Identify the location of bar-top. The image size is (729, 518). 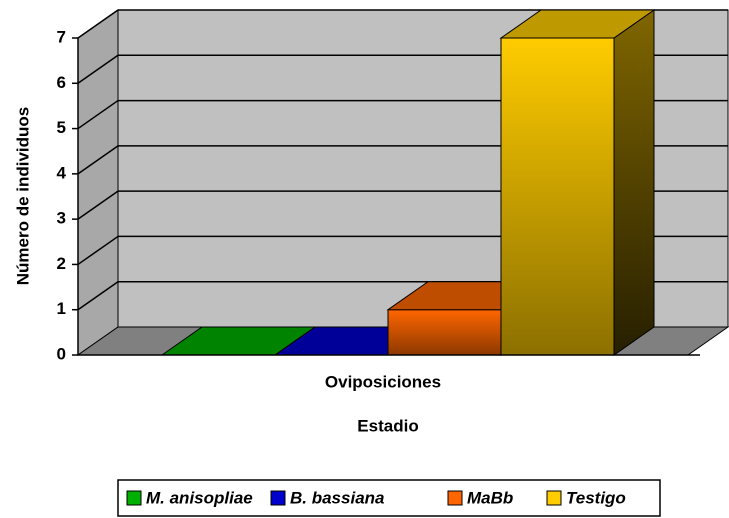
(577, 24).